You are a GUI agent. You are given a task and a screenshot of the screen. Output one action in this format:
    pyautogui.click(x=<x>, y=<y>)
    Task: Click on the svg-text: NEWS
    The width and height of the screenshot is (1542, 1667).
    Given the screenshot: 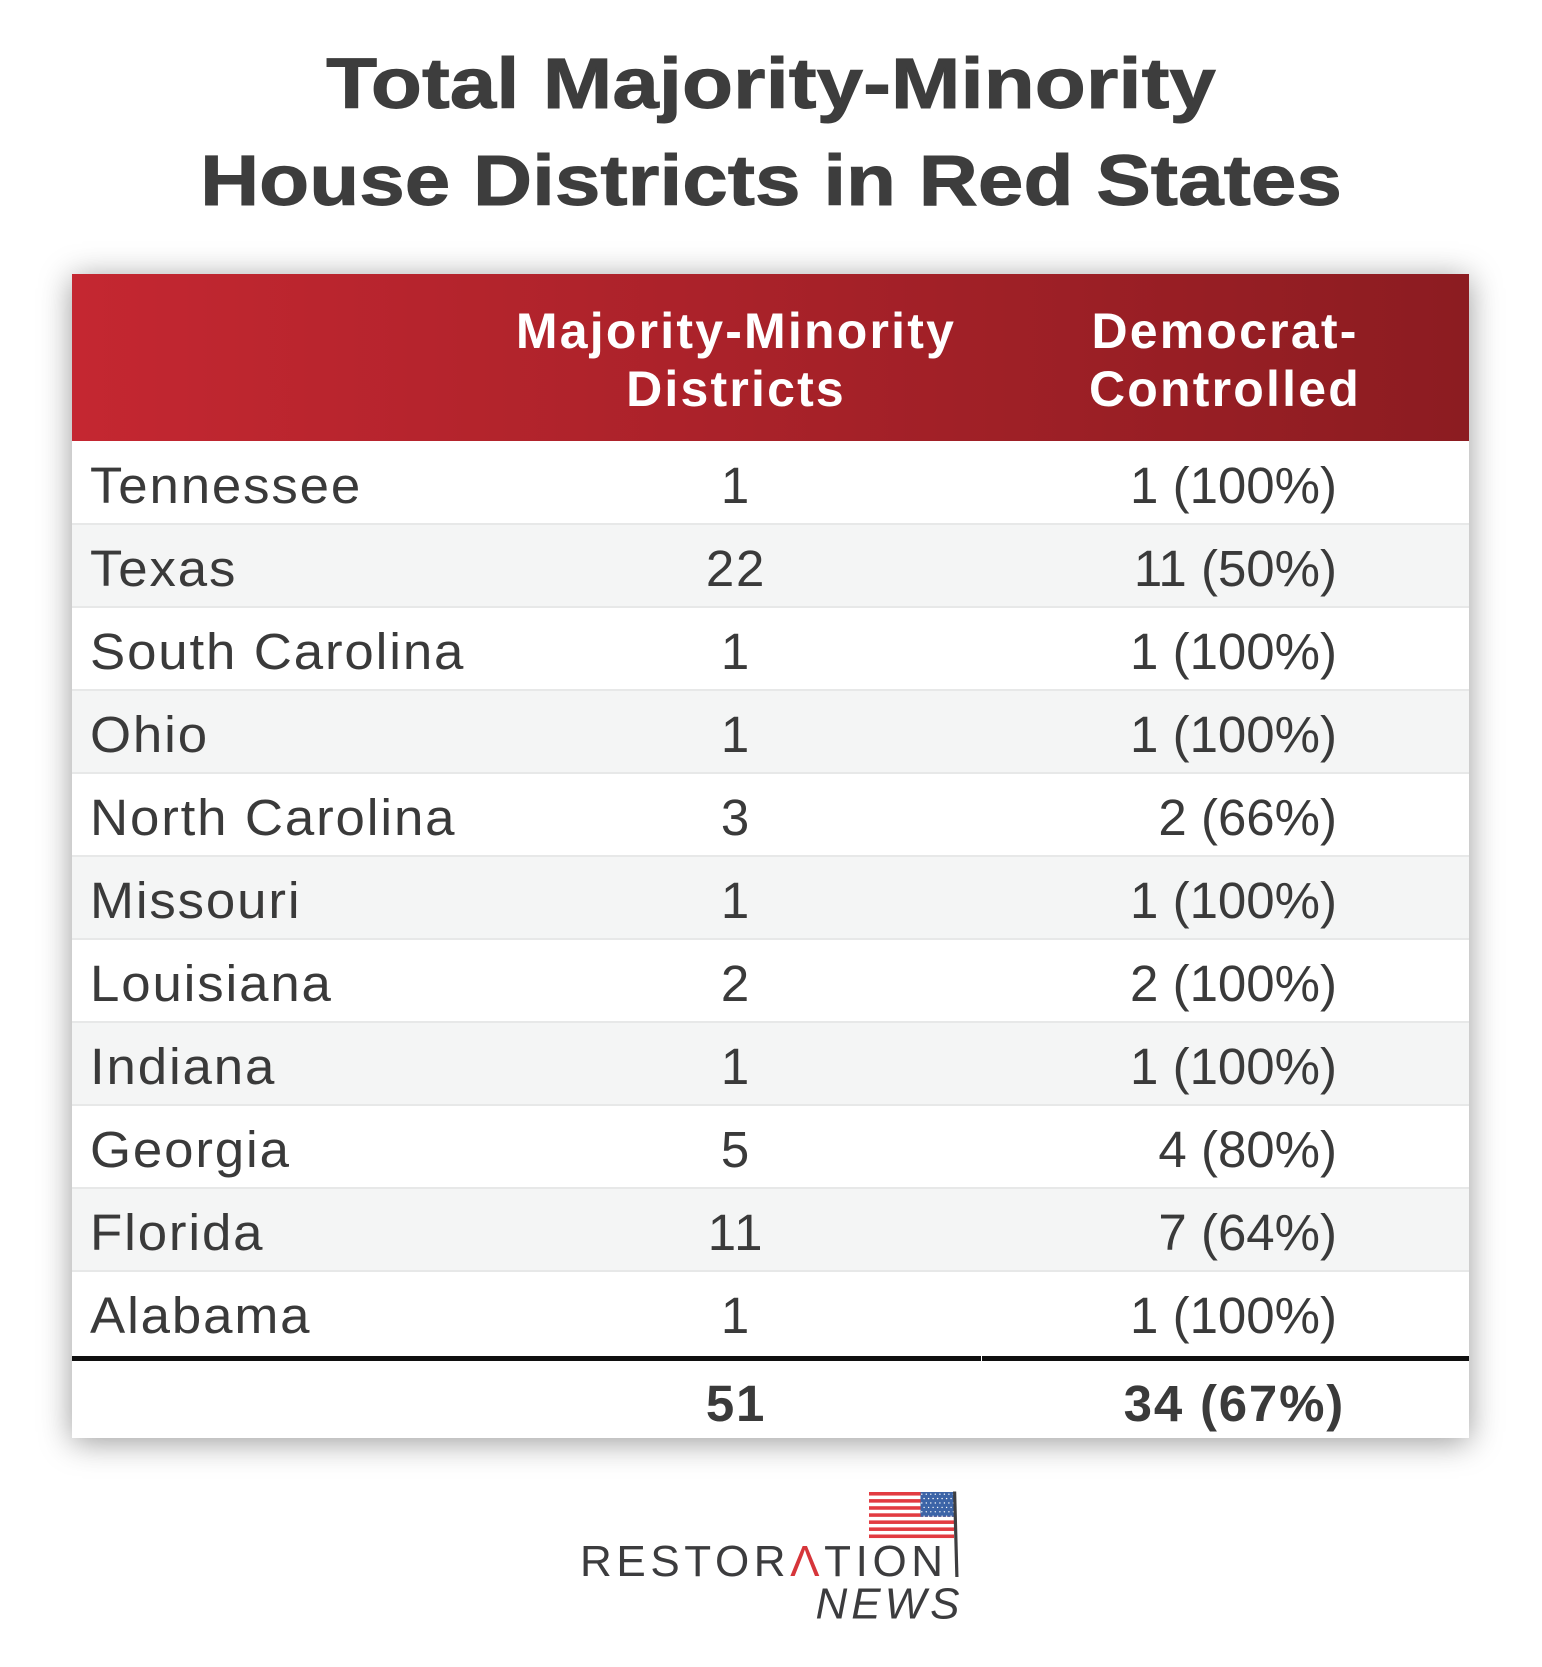 What is the action you would take?
    pyautogui.click(x=890, y=1604)
    